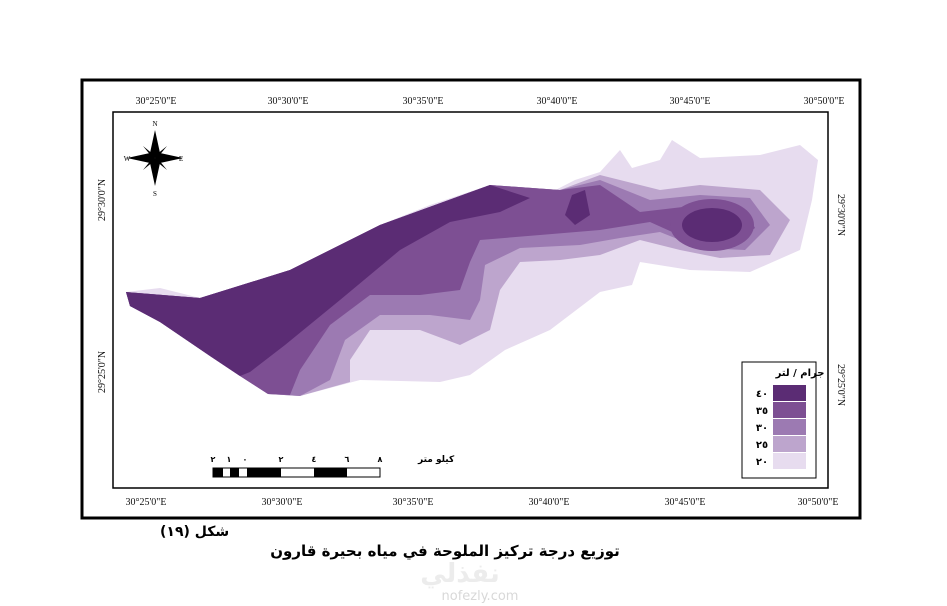 The width and height of the screenshot is (947, 606). What do you see at coordinates (436, 460) in the screenshot?
I see `scale-unit: كيلو متر` at bounding box center [436, 460].